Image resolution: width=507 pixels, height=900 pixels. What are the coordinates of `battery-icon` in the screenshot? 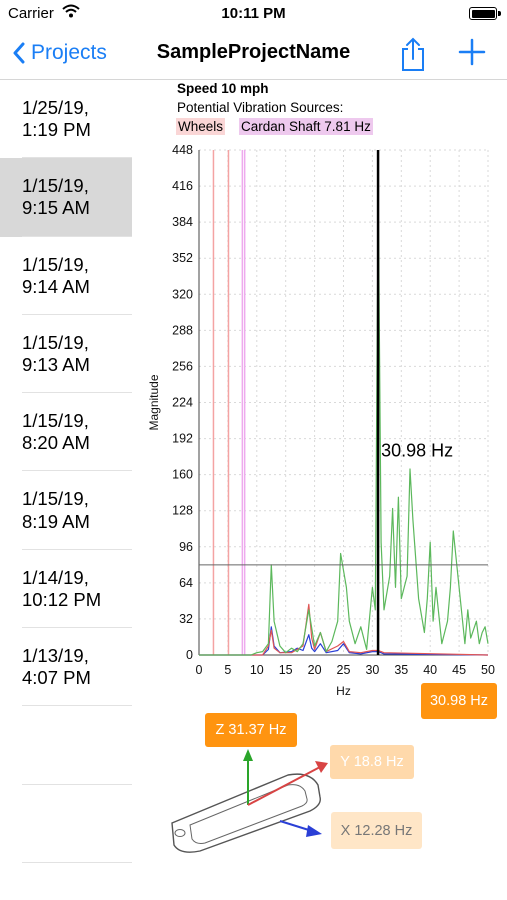 It's located at (485, 13).